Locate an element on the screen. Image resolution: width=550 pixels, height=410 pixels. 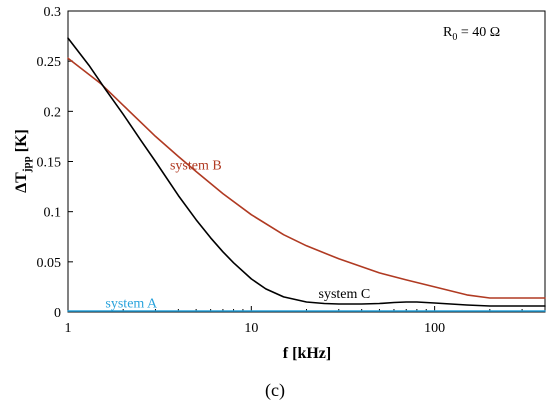
y-axis-title-main: ΔT is located at coordinates (21, 182).